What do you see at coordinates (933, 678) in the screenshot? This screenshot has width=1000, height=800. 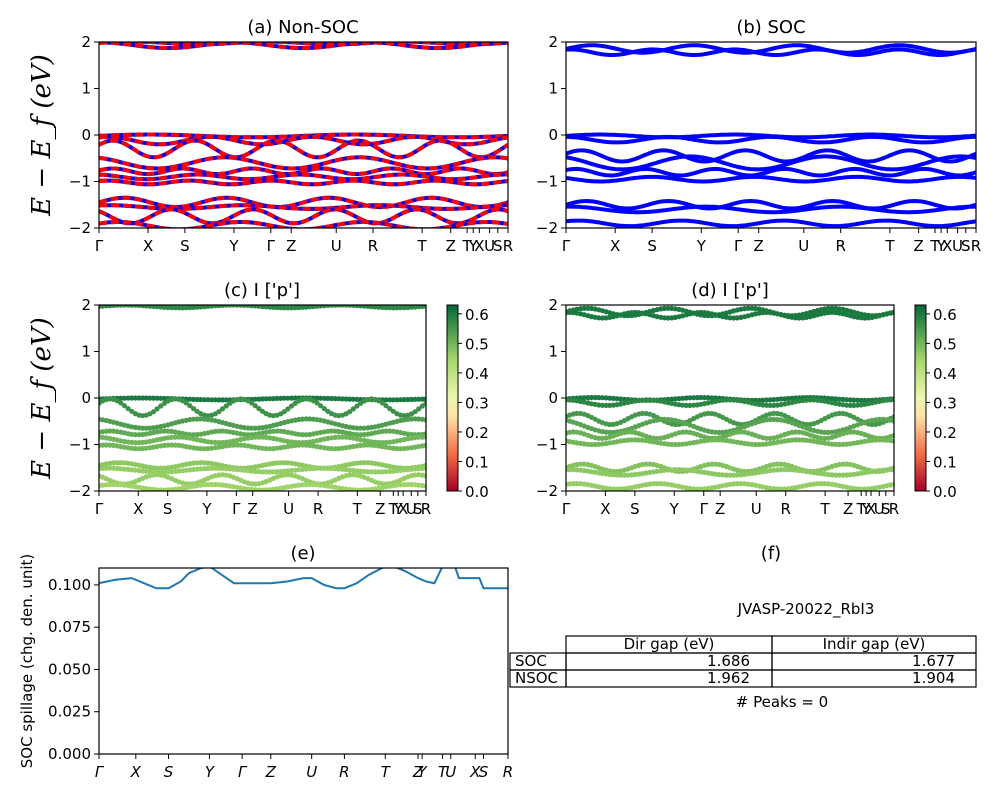 I see `cell-nsoc-indir: 1.904` at bounding box center [933, 678].